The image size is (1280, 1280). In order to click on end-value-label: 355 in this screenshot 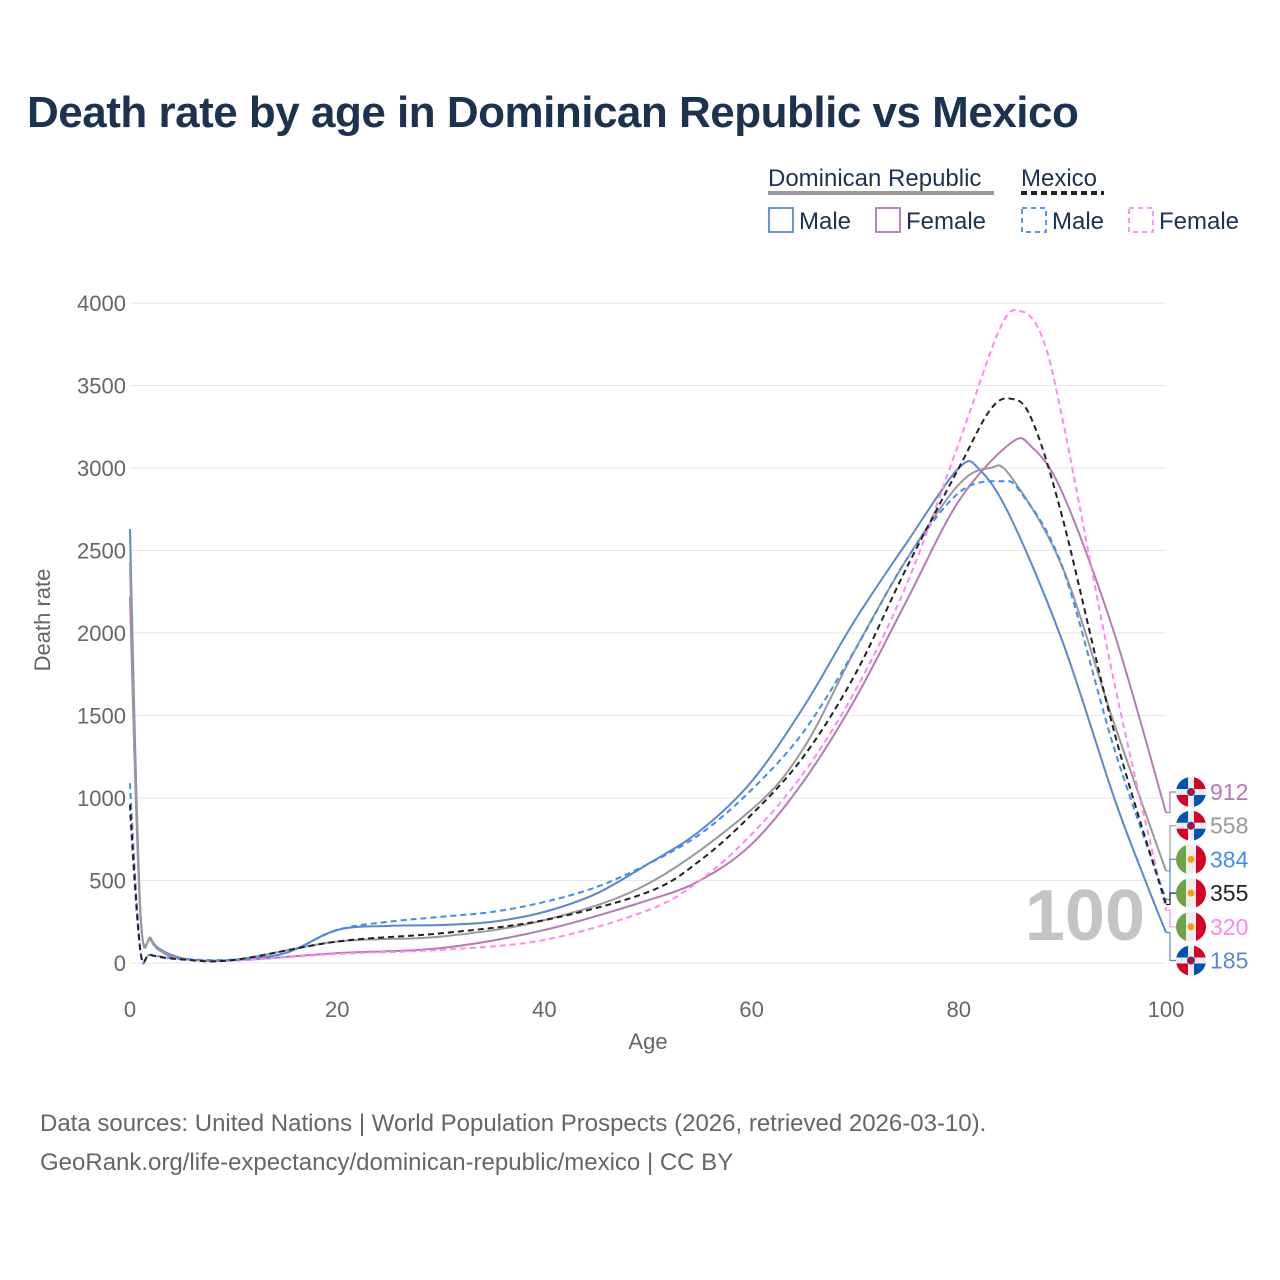, I will do `click(1229, 893)`.